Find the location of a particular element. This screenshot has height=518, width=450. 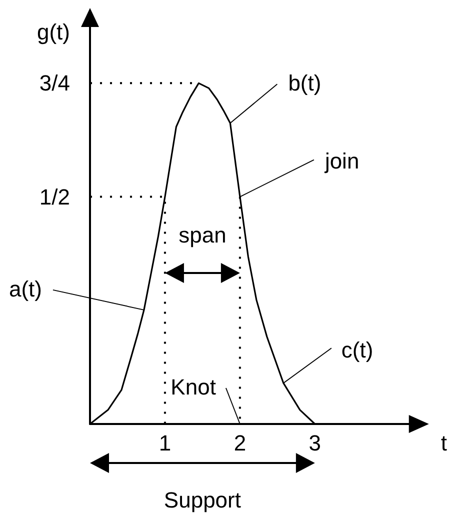

y-axis-title: g(t) is located at coordinates (53, 32).